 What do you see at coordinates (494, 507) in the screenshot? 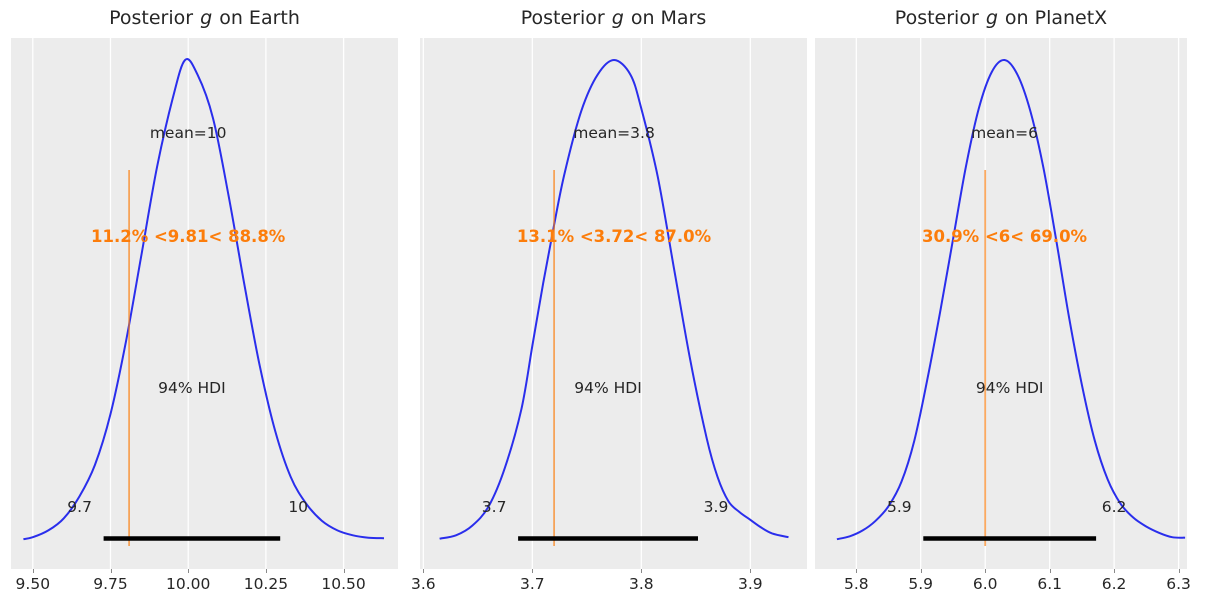
I see `hdi-low-label: 3.7` at bounding box center [494, 507].